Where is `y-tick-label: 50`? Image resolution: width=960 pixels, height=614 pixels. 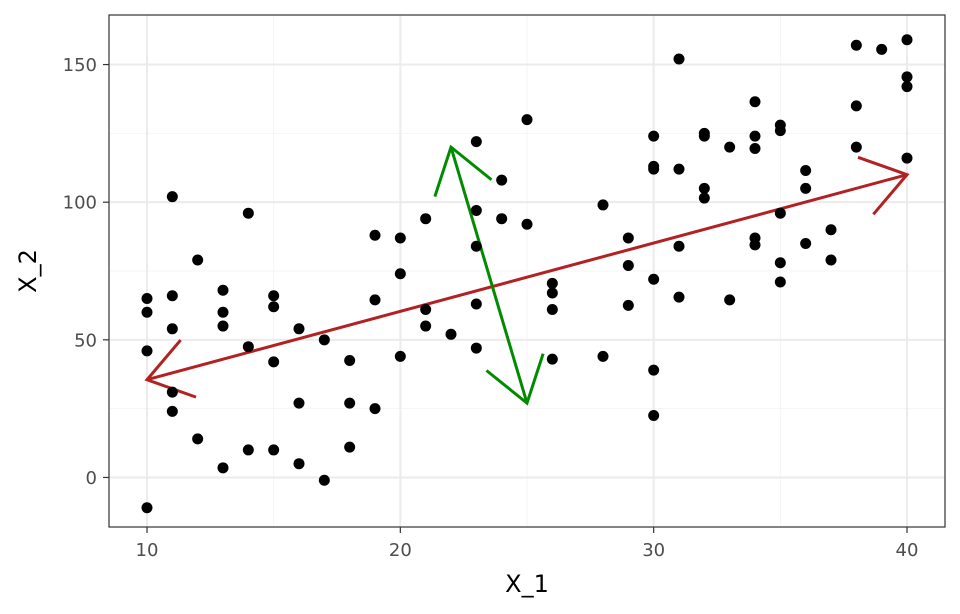 y-tick-label: 50 is located at coordinates (85, 340).